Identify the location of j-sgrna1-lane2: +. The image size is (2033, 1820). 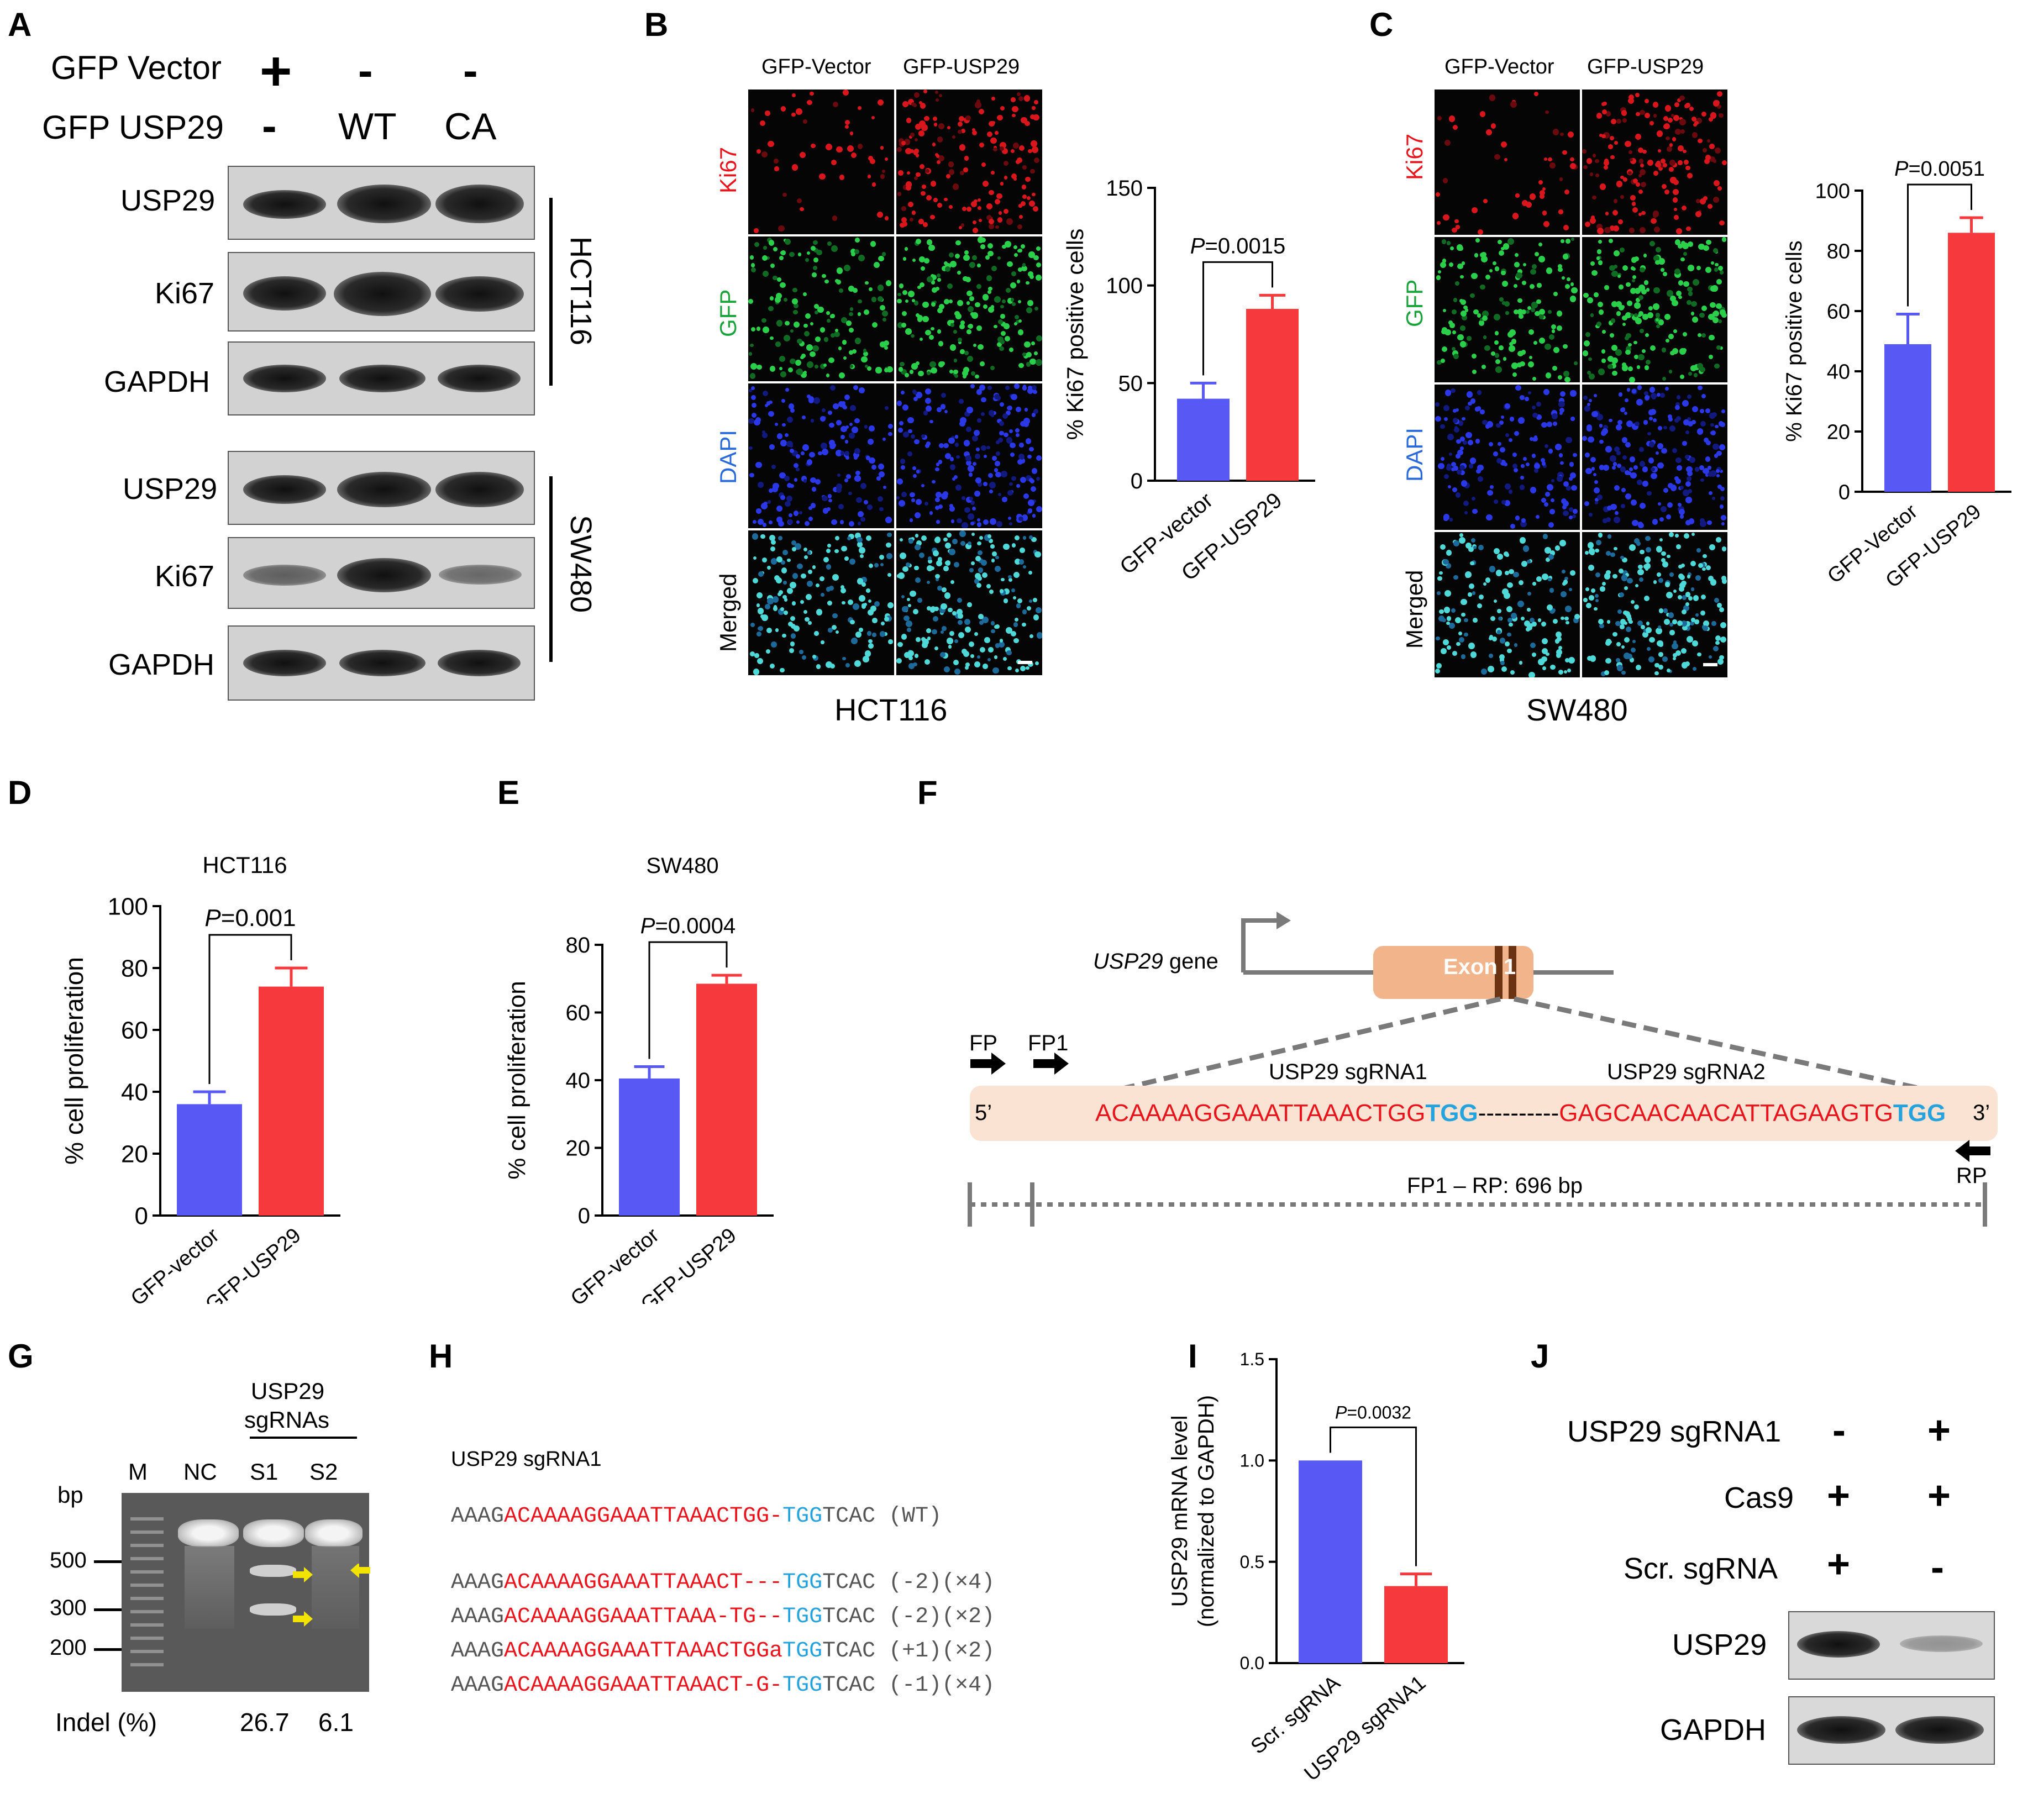
(1939, 1430).